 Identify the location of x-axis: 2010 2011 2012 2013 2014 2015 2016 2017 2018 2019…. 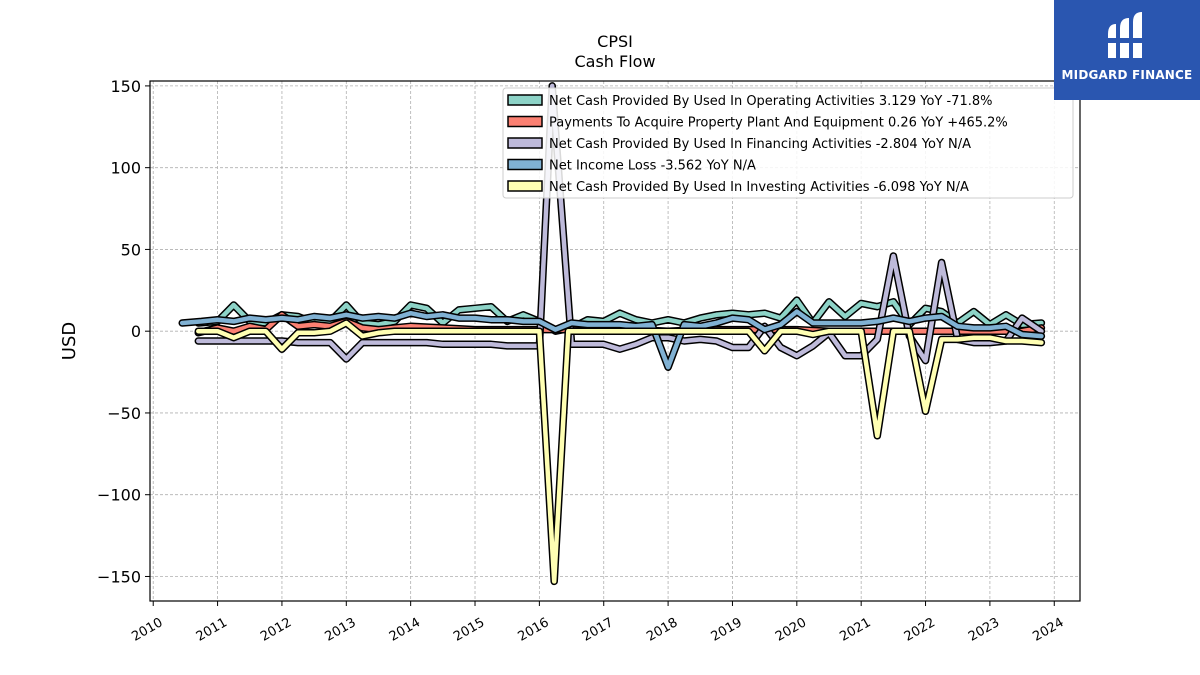
(598, 623).